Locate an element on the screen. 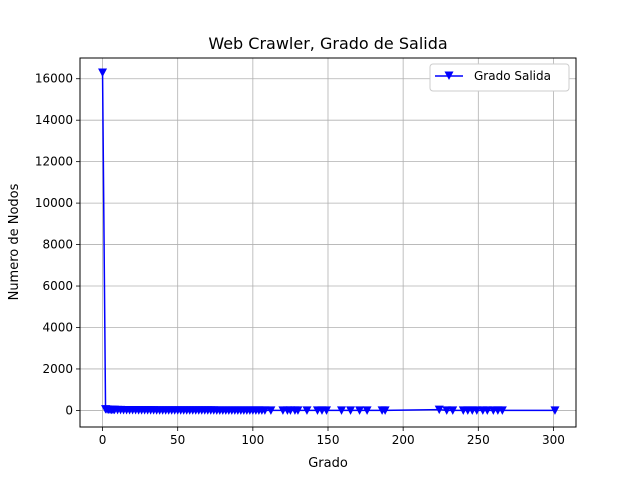  y-tick-label: 16000 is located at coordinates (54, 79).